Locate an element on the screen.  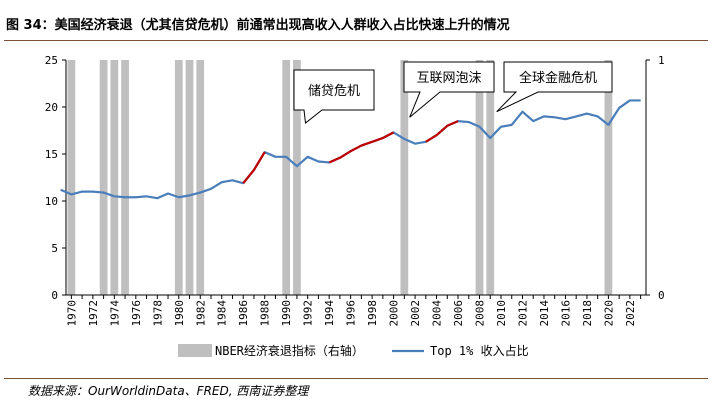
legend: NBER经济衰退指标（右轴） Top 1% 收入占比 is located at coordinates (353, 350).